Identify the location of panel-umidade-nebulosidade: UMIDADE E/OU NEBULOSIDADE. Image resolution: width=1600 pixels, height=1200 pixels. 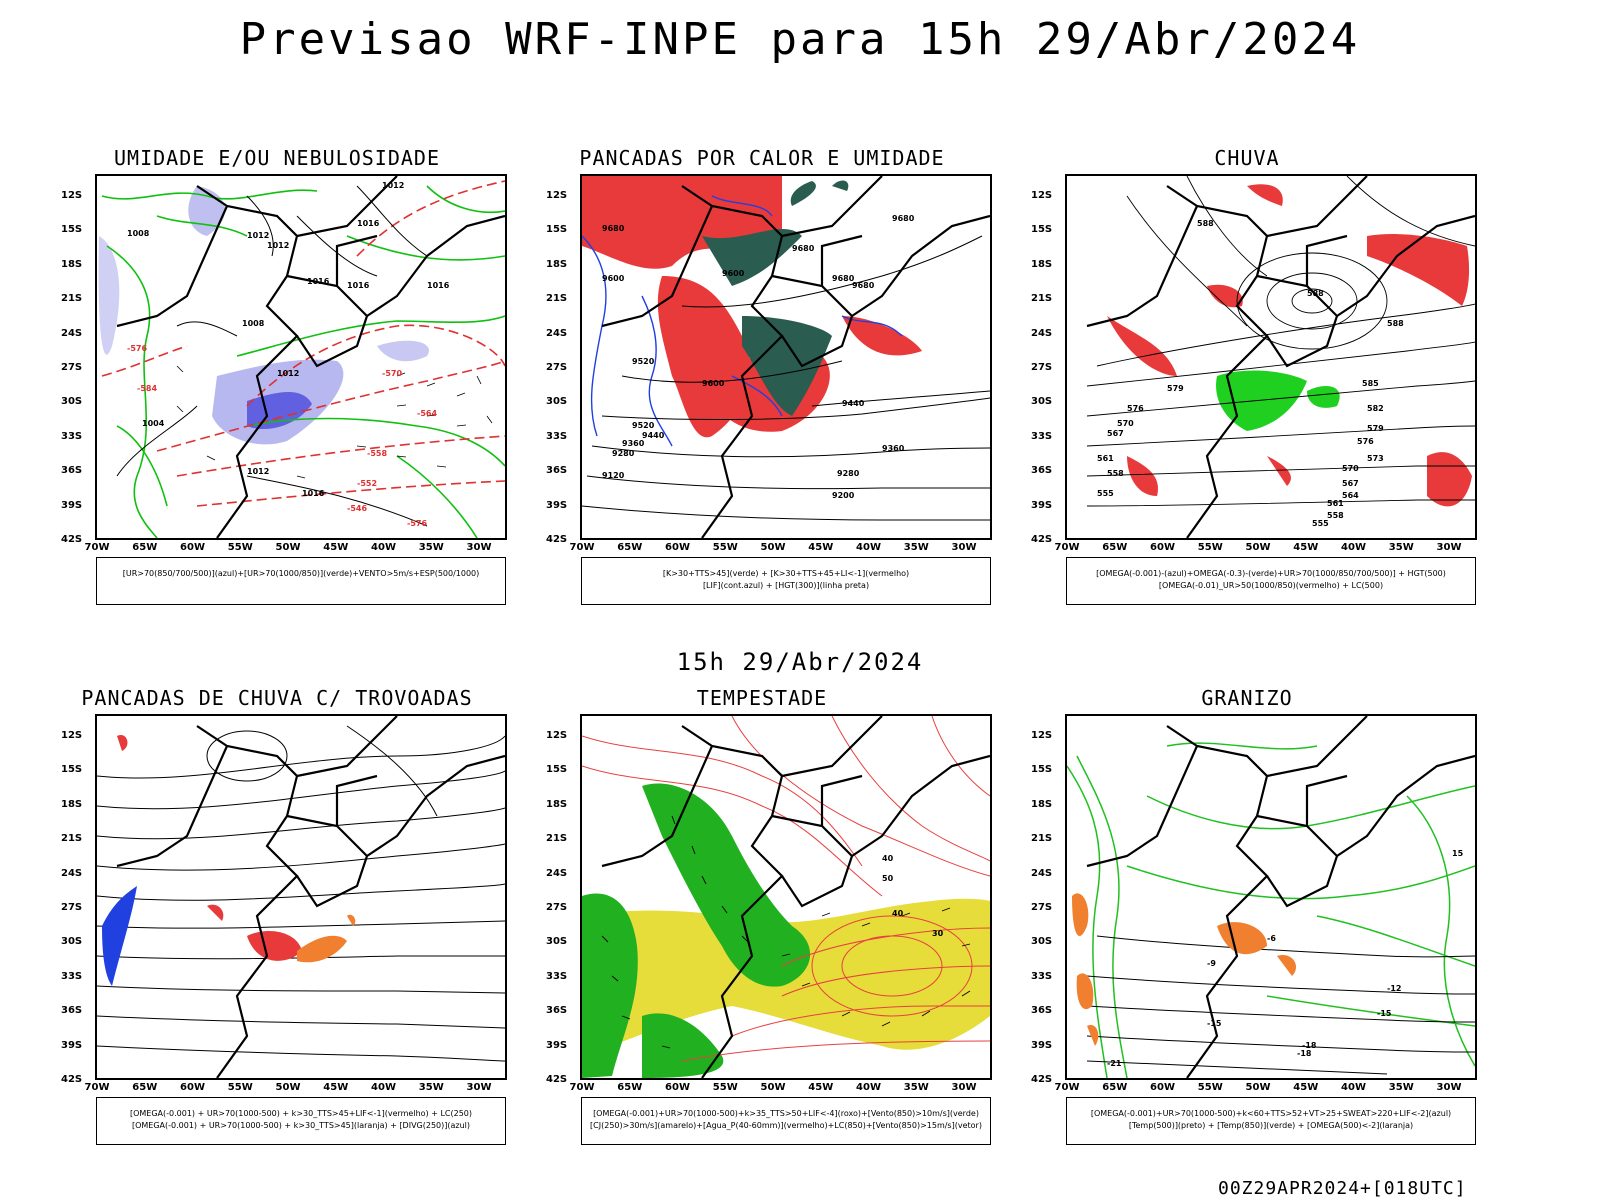
(277, 375).